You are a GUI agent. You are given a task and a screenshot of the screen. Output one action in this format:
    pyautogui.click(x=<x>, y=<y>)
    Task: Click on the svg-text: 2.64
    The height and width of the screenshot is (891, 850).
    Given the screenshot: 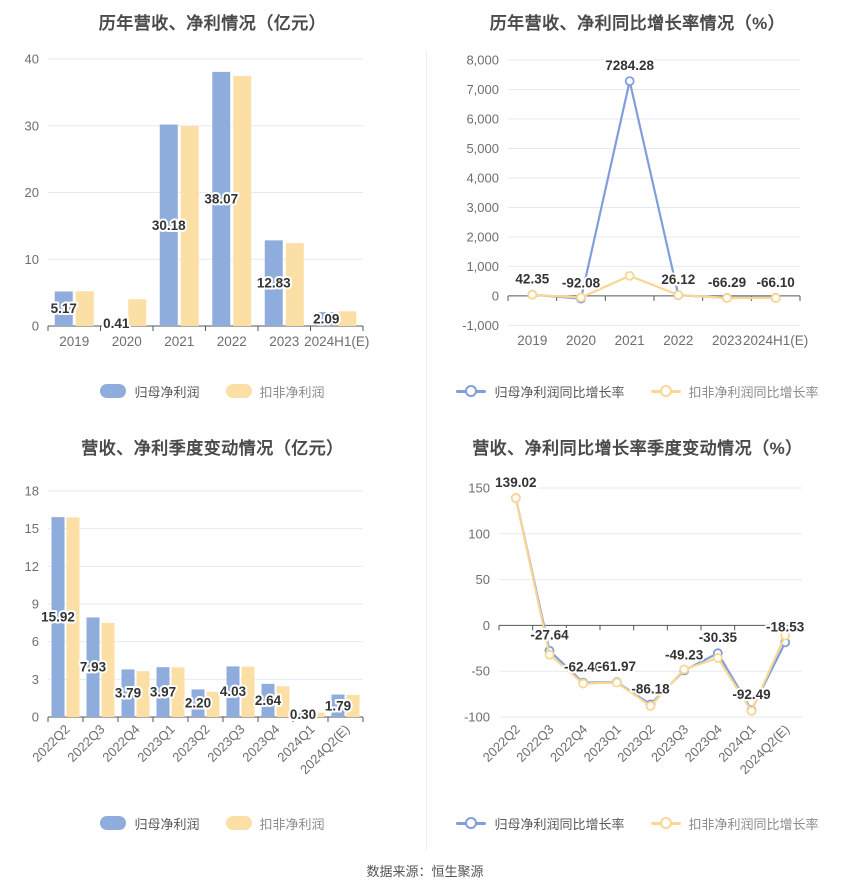 What is the action you would take?
    pyautogui.click(x=268, y=700)
    